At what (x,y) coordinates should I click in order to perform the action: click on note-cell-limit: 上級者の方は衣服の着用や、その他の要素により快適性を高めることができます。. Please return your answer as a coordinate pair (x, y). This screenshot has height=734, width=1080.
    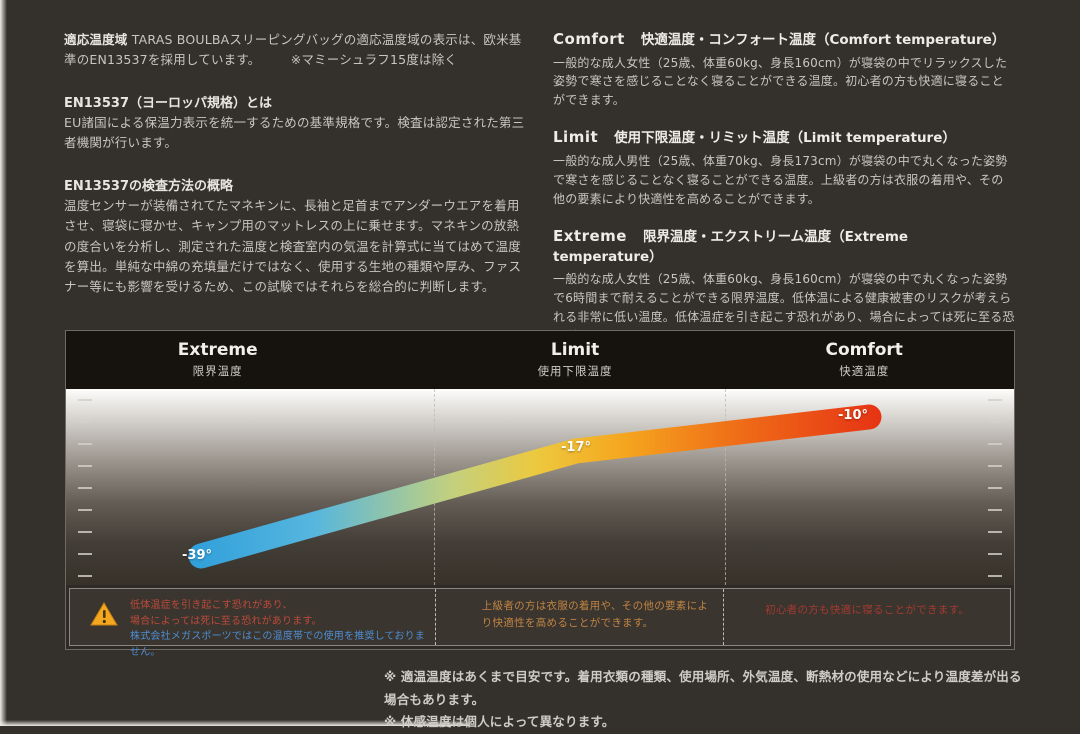
    Looking at the image, I should click on (579, 617).